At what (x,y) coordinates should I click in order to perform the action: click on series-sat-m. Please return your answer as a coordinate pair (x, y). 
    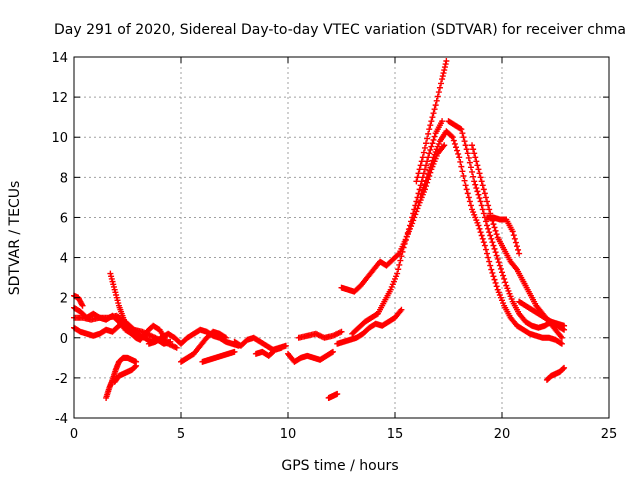
    Looking at the image, I should click on (310, 356).